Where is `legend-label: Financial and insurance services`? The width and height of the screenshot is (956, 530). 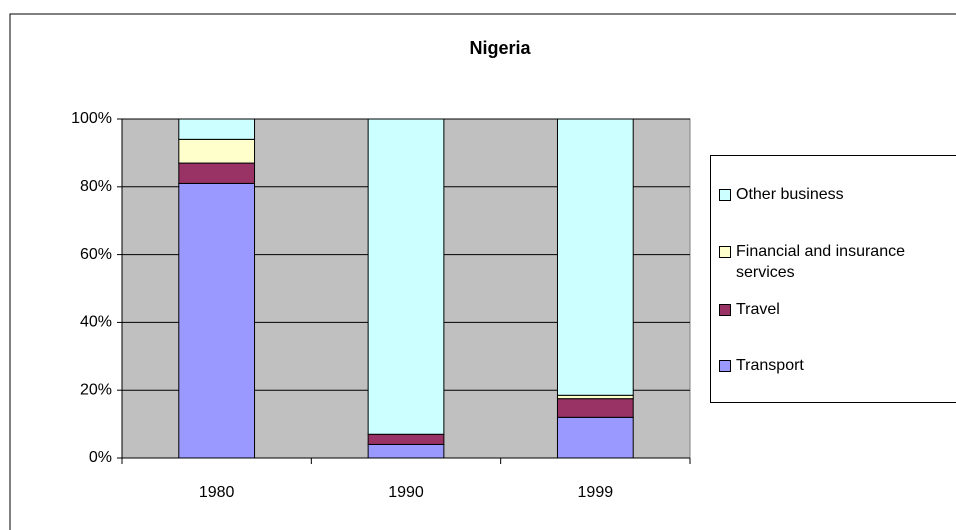
legend-label: Financial and insurance services is located at coordinates (820, 262).